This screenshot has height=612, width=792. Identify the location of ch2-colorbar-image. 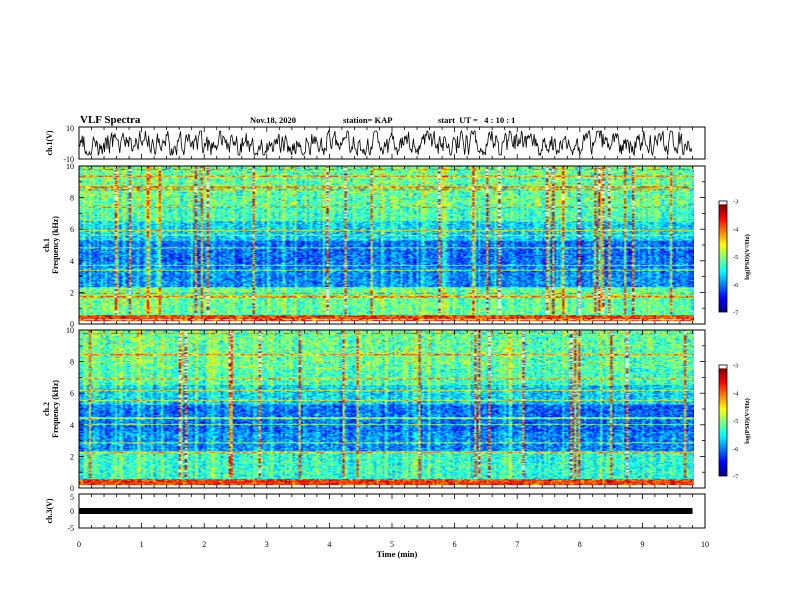
(723, 420).